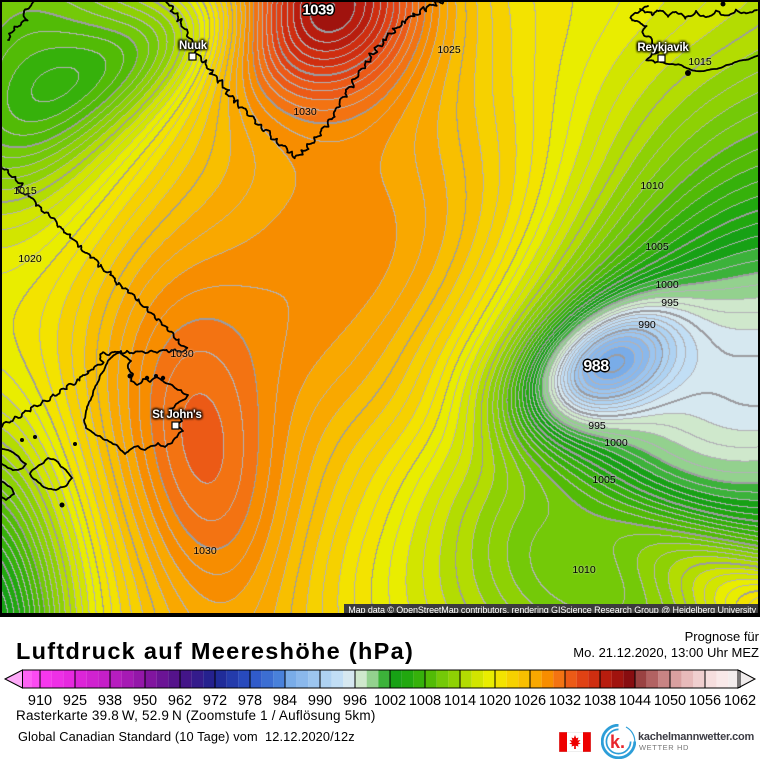 The height and width of the screenshot is (760, 760). What do you see at coordinates (617, 742) in the screenshot?
I see `svg-text: k.` at bounding box center [617, 742].